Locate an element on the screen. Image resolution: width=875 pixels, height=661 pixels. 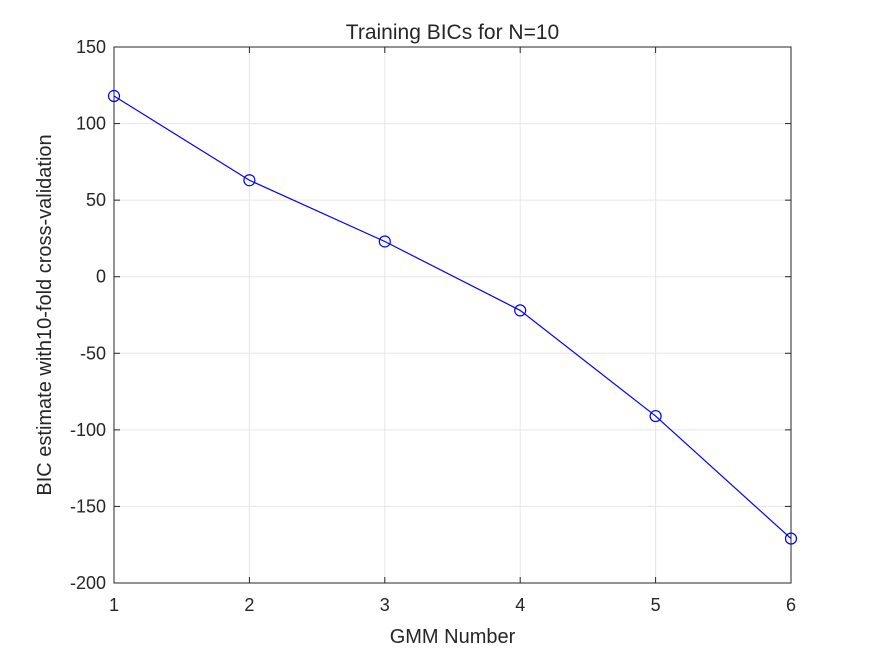
x-tick-label: 3 is located at coordinates (385, 605).